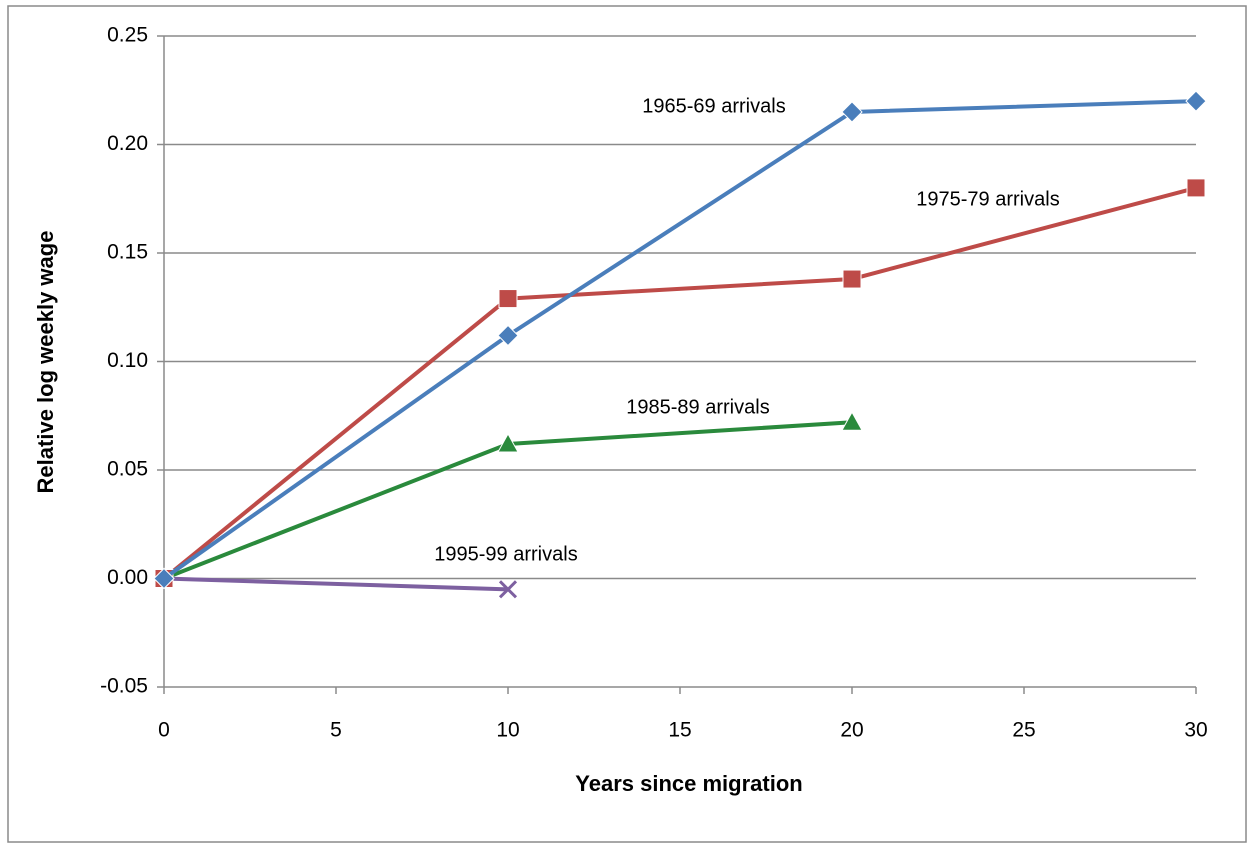 The height and width of the screenshot is (846, 1249). I want to click on x-tick-label: 5, so click(336, 730).